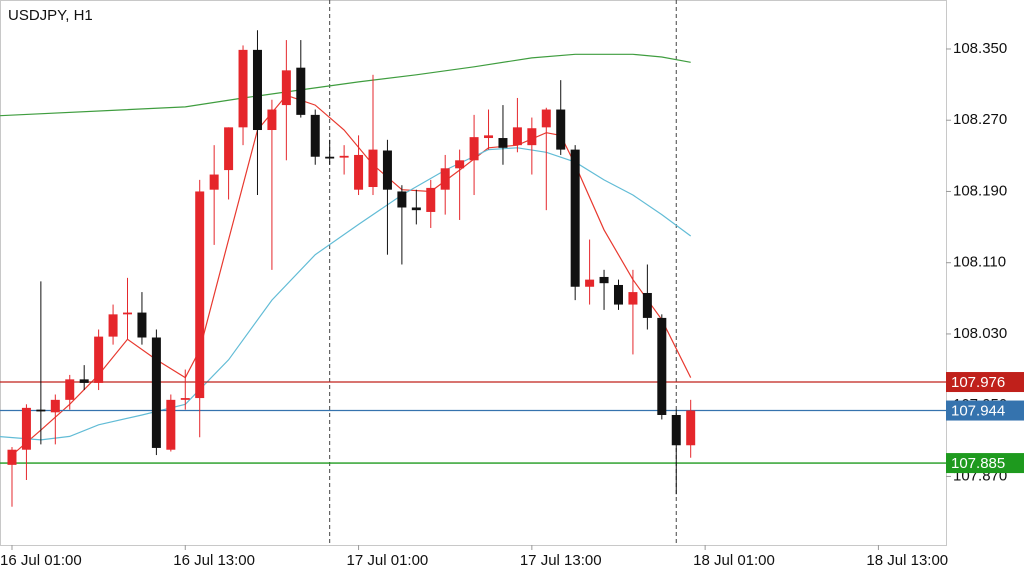 The image size is (1024, 582). What do you see at coordinates (980, 190) in the screenshot?
I see `y-tick-label: 108.190` at bounding box center [980, 190].